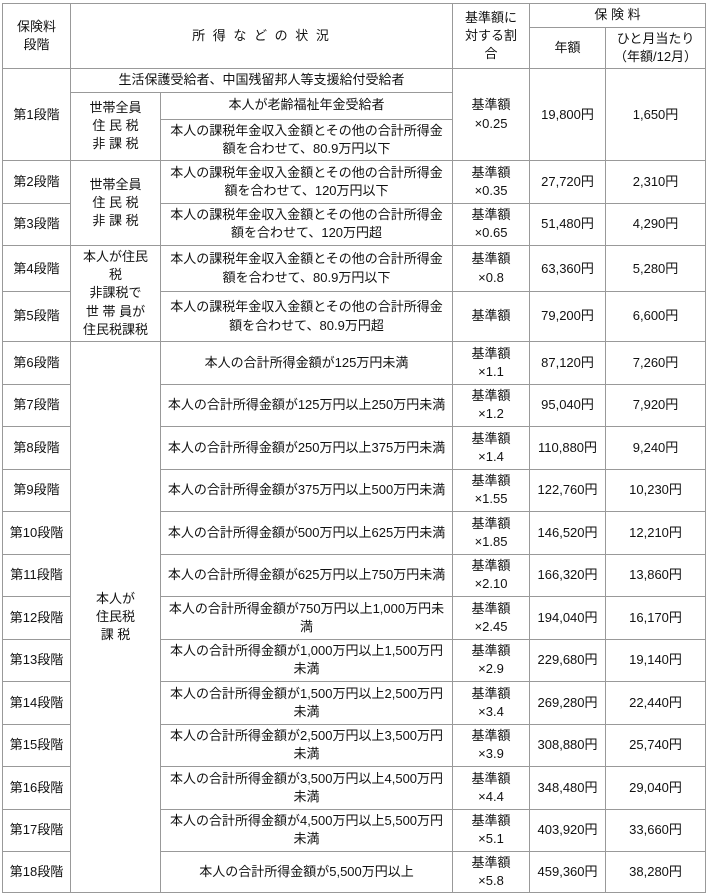 The width and height of the screenshot is (707, 895). I want to click on income-desc-cell: 本人の課税年金収入金額とその他の合計所得金額を合わせて、80.9万円超, so click(306, 316).